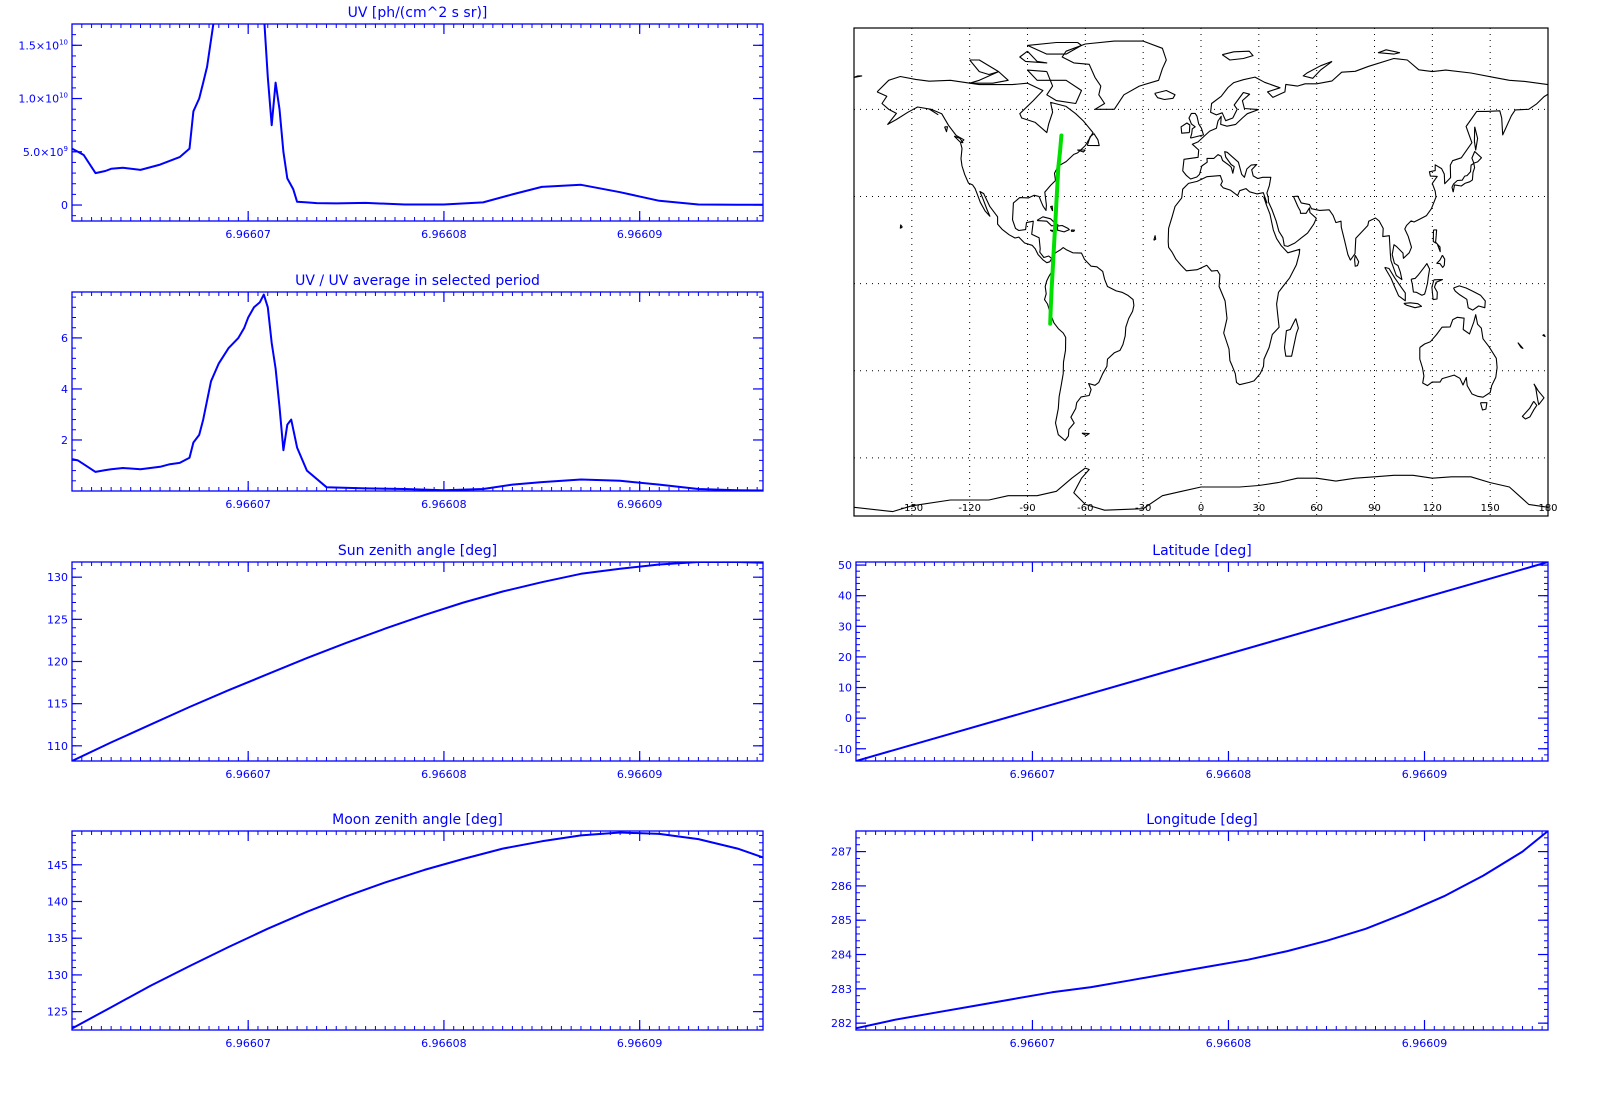  I want to click on panel-title: Longitude [deg], so click(1201, 820).